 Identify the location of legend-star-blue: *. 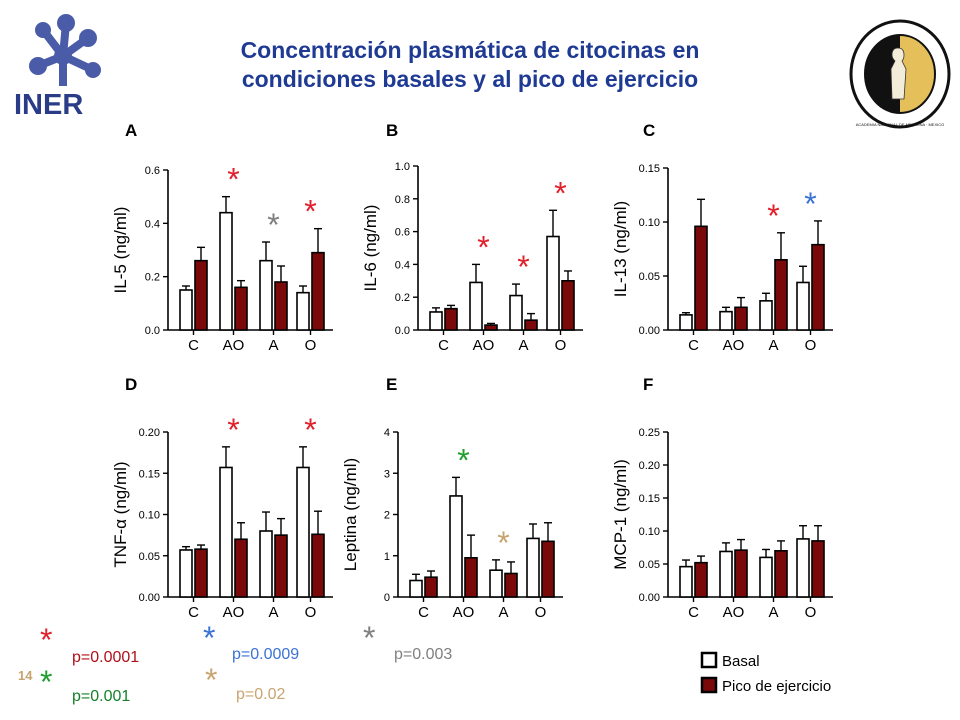
(209, 638).